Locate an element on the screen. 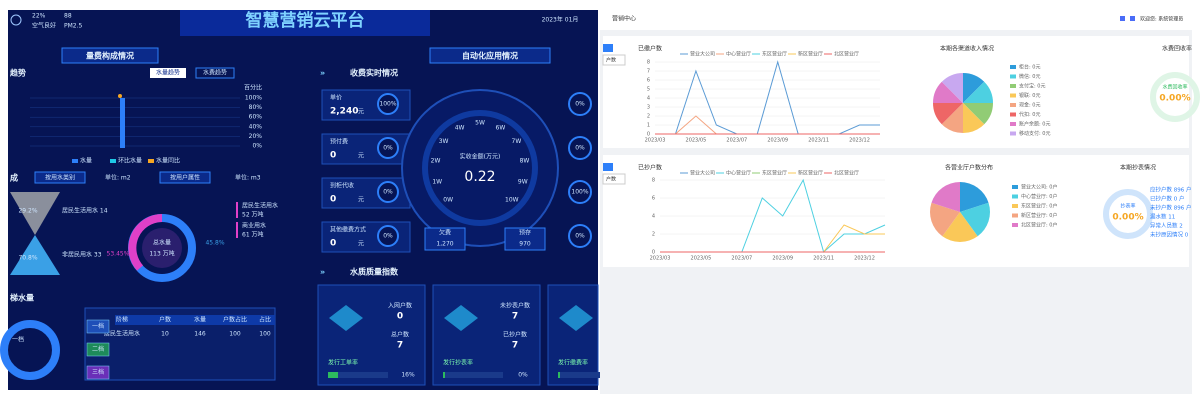  donut-right: 45.8% is located at coordinates (214, 243).